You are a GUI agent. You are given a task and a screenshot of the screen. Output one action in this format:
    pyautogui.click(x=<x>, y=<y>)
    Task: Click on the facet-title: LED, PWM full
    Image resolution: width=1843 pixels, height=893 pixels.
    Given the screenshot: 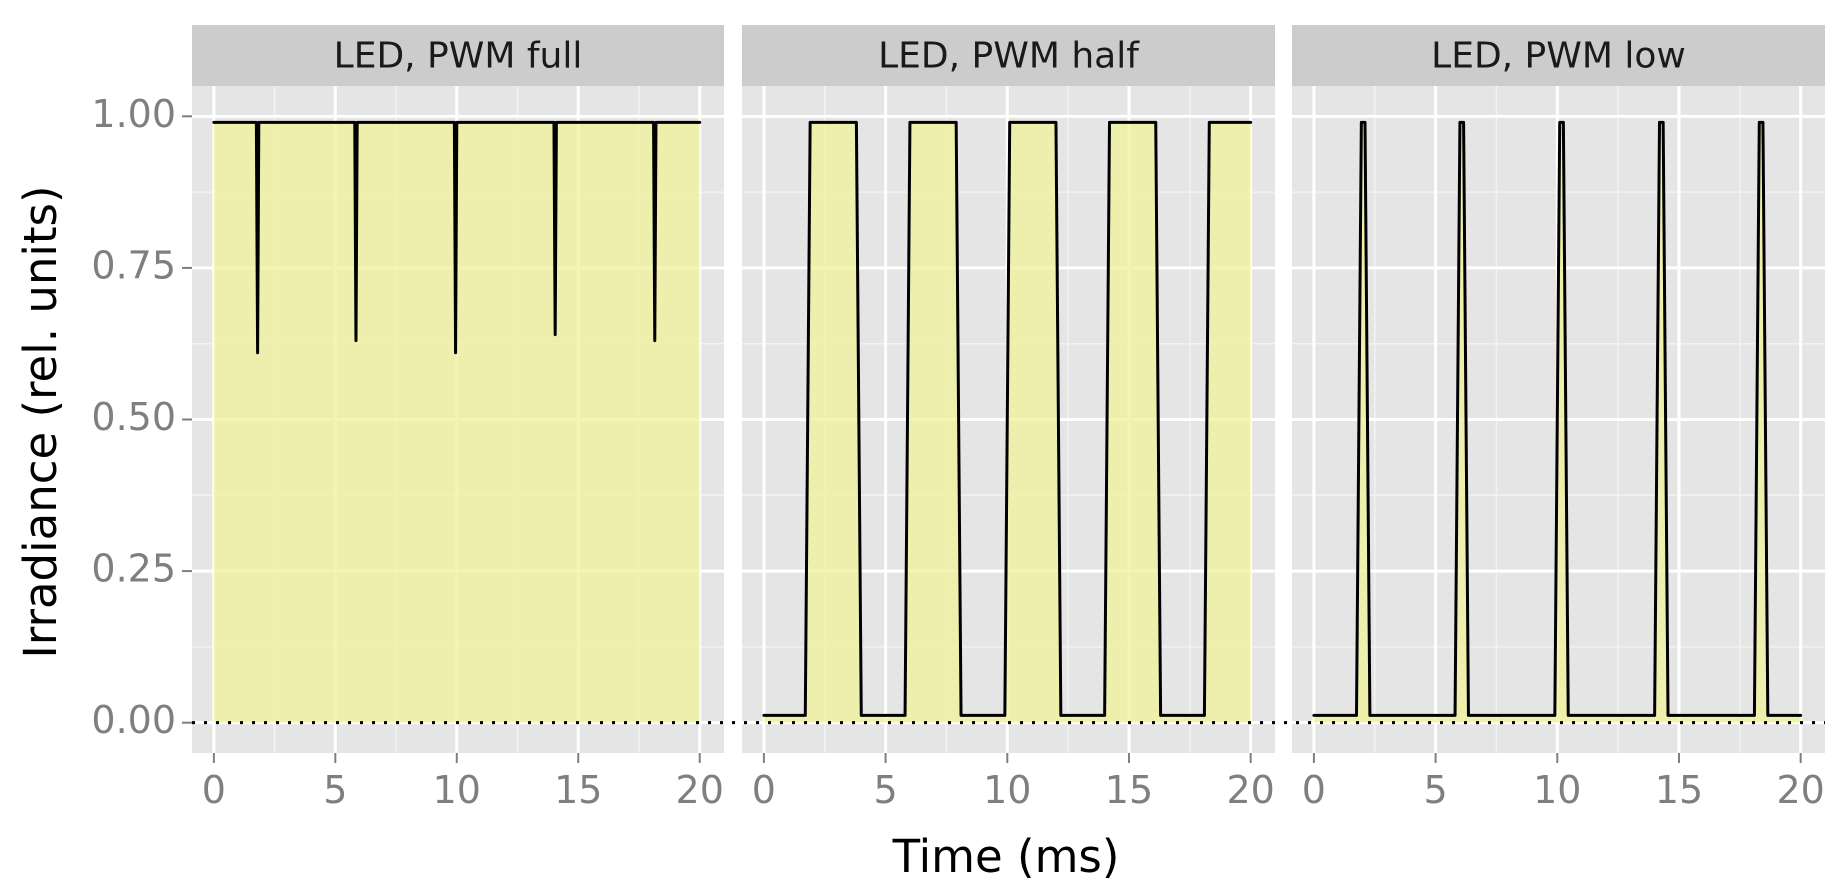 What is the action you would take?
    pyautogui.click(x=458, y=56)
    